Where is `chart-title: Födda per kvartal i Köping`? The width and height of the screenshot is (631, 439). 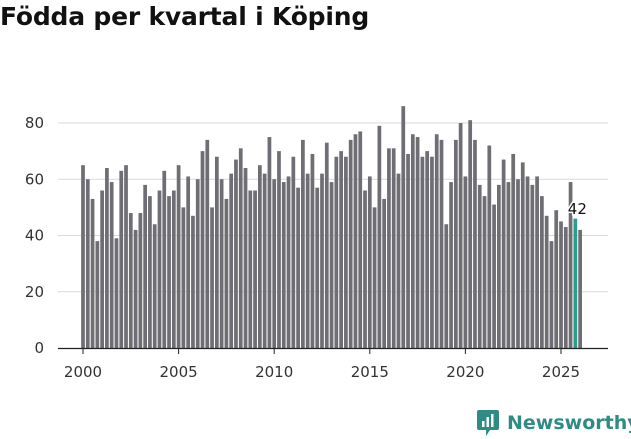
chart-title: Födda per kvartal i Köping is located at coordinates (185, 16).